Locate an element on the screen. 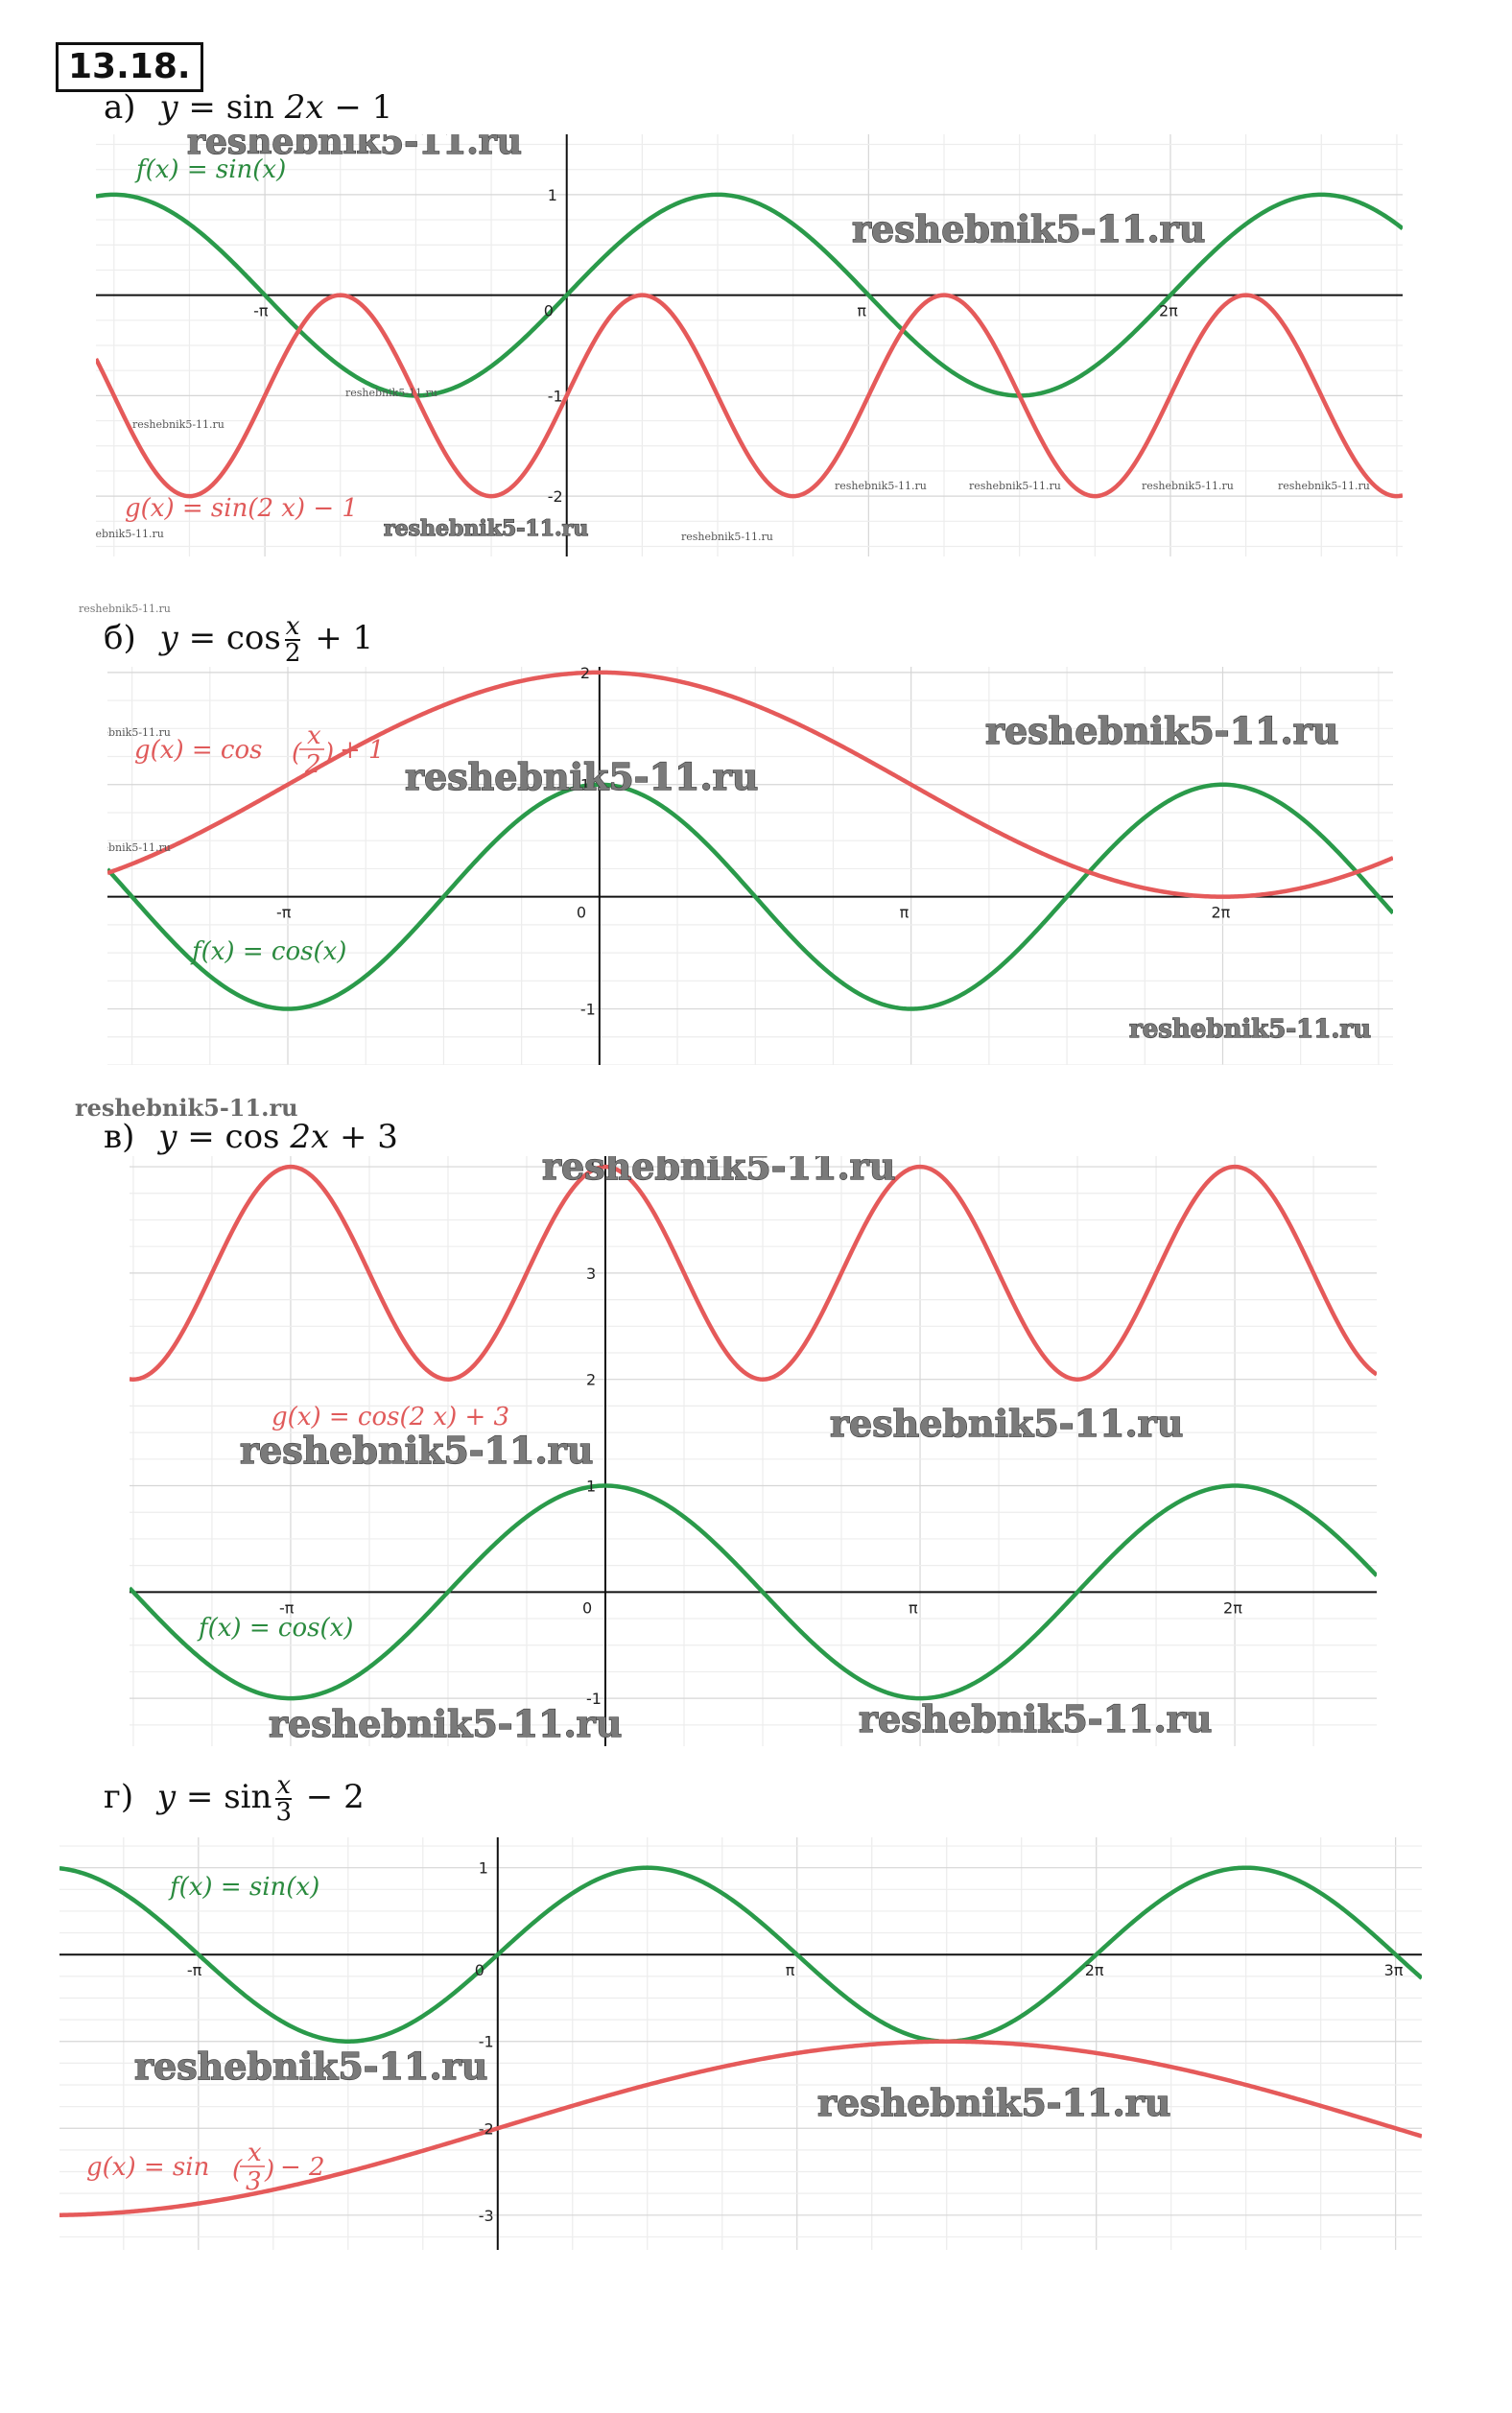 This screenshot has height=2413, width=1512. g-label: g(x) = sin x 3 ( ) − 2 is located at coordinates (205, 2167).